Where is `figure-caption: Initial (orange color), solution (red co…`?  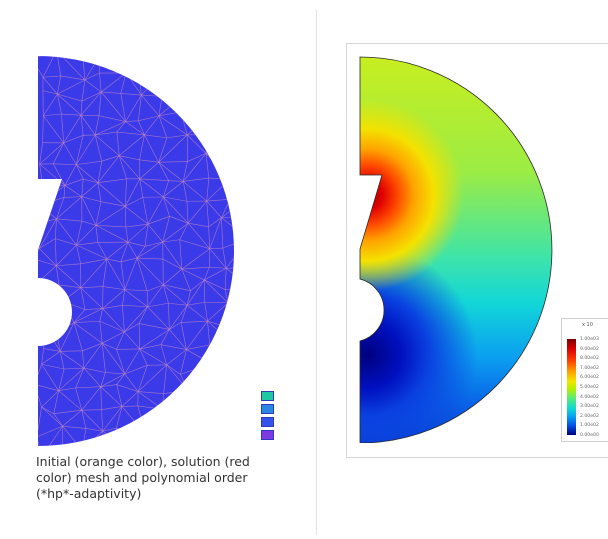 figure-caption: Initial (orange color), solution (red co… is located at coordinates (171, 478).